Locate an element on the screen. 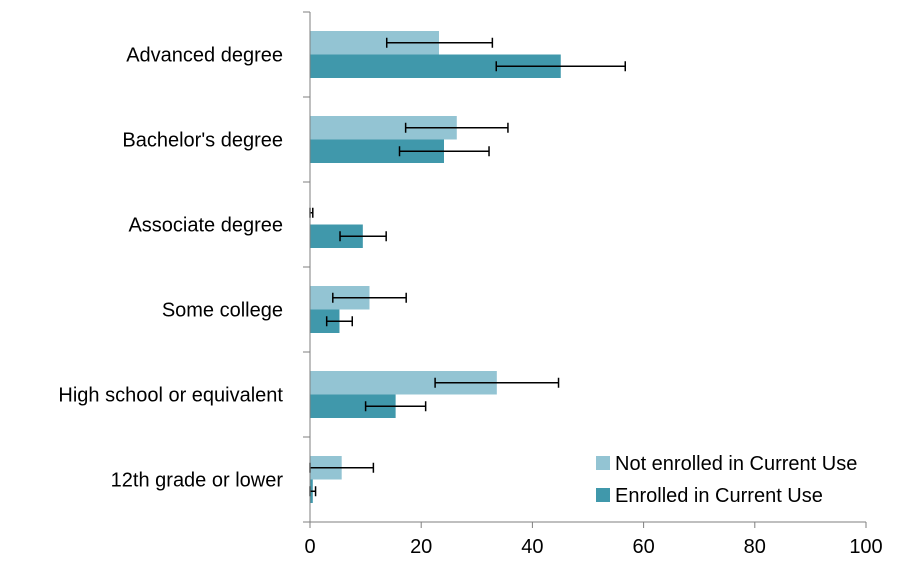  legend-label: Not enrolled in Current Use is located at coordinates (736, 464).